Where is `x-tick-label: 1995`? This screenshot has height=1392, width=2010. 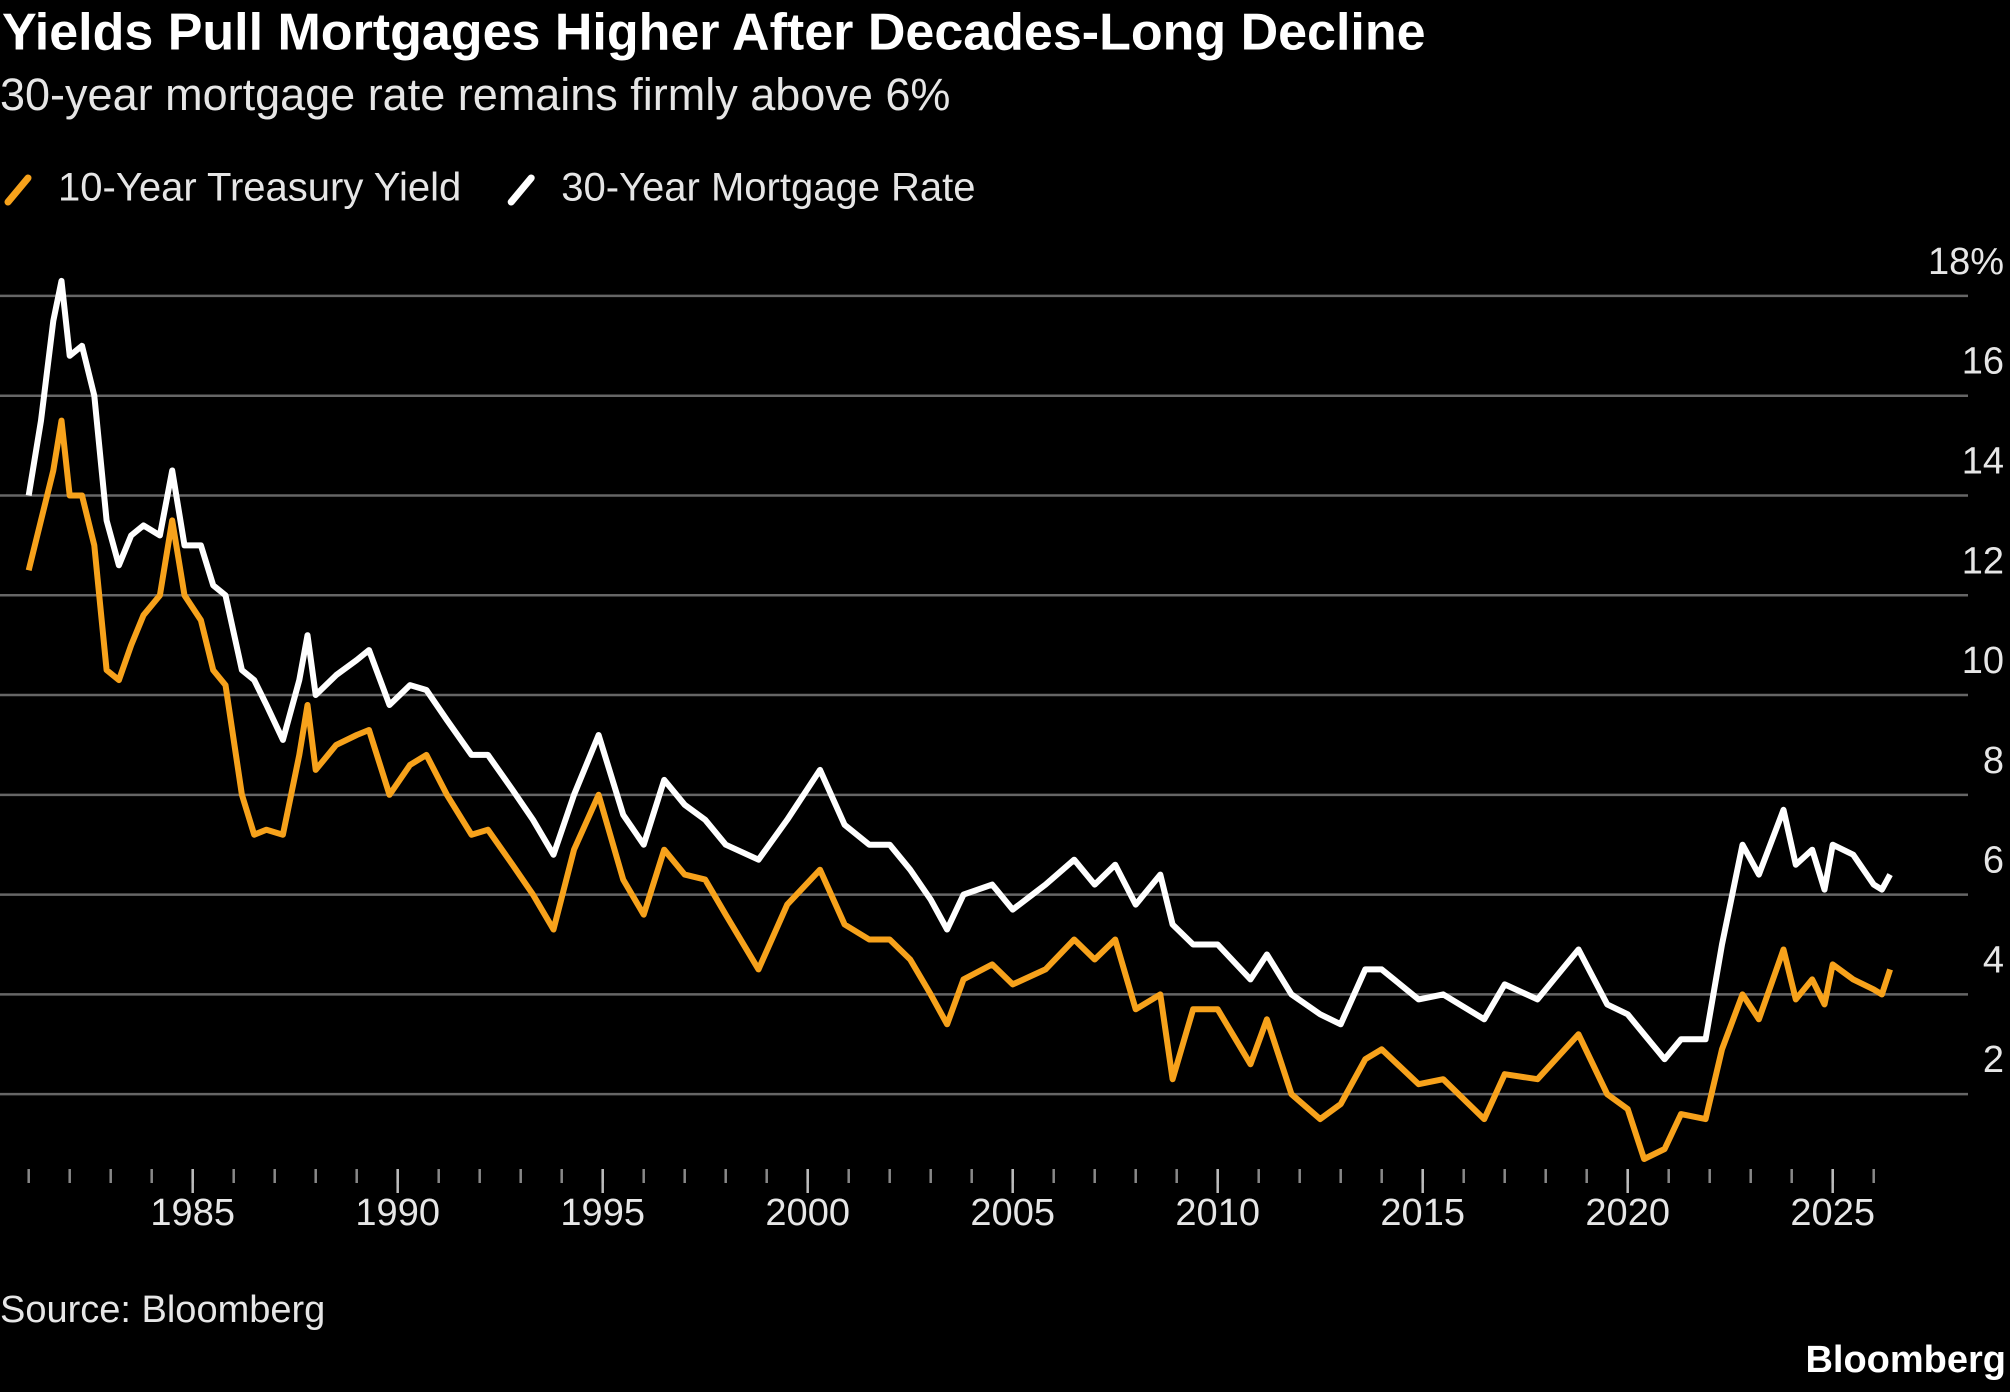
x-tick-label: 1995 is located at coordinates (602, 1213).